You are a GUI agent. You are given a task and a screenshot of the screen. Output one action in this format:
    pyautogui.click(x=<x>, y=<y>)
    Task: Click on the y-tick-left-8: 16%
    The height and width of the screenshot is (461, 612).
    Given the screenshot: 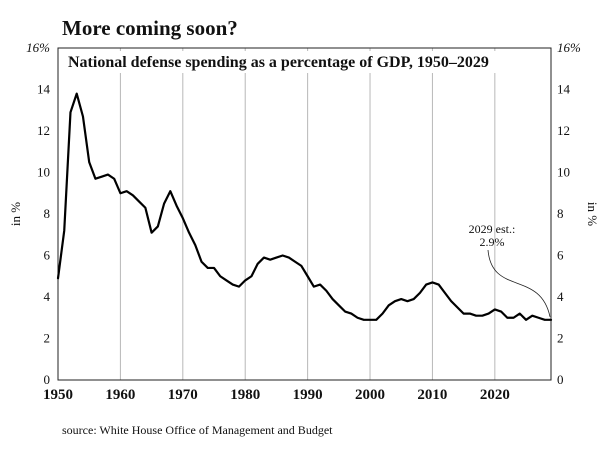 What is the action you would take?
    pyautogui.click(x=38, y=47)
    